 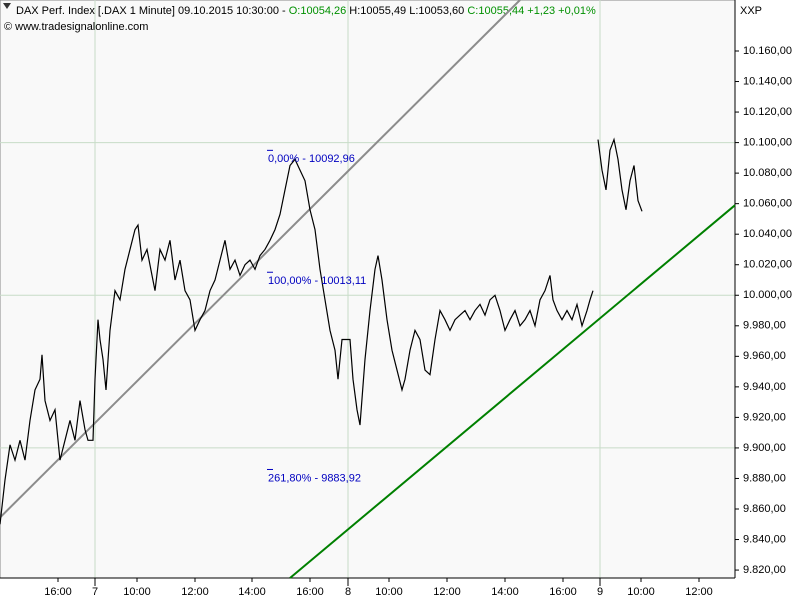 What do you see at coordinates (348, 592) in the screenshot?
I see `x-tick-label: 8` at bounding box center [348, 592].